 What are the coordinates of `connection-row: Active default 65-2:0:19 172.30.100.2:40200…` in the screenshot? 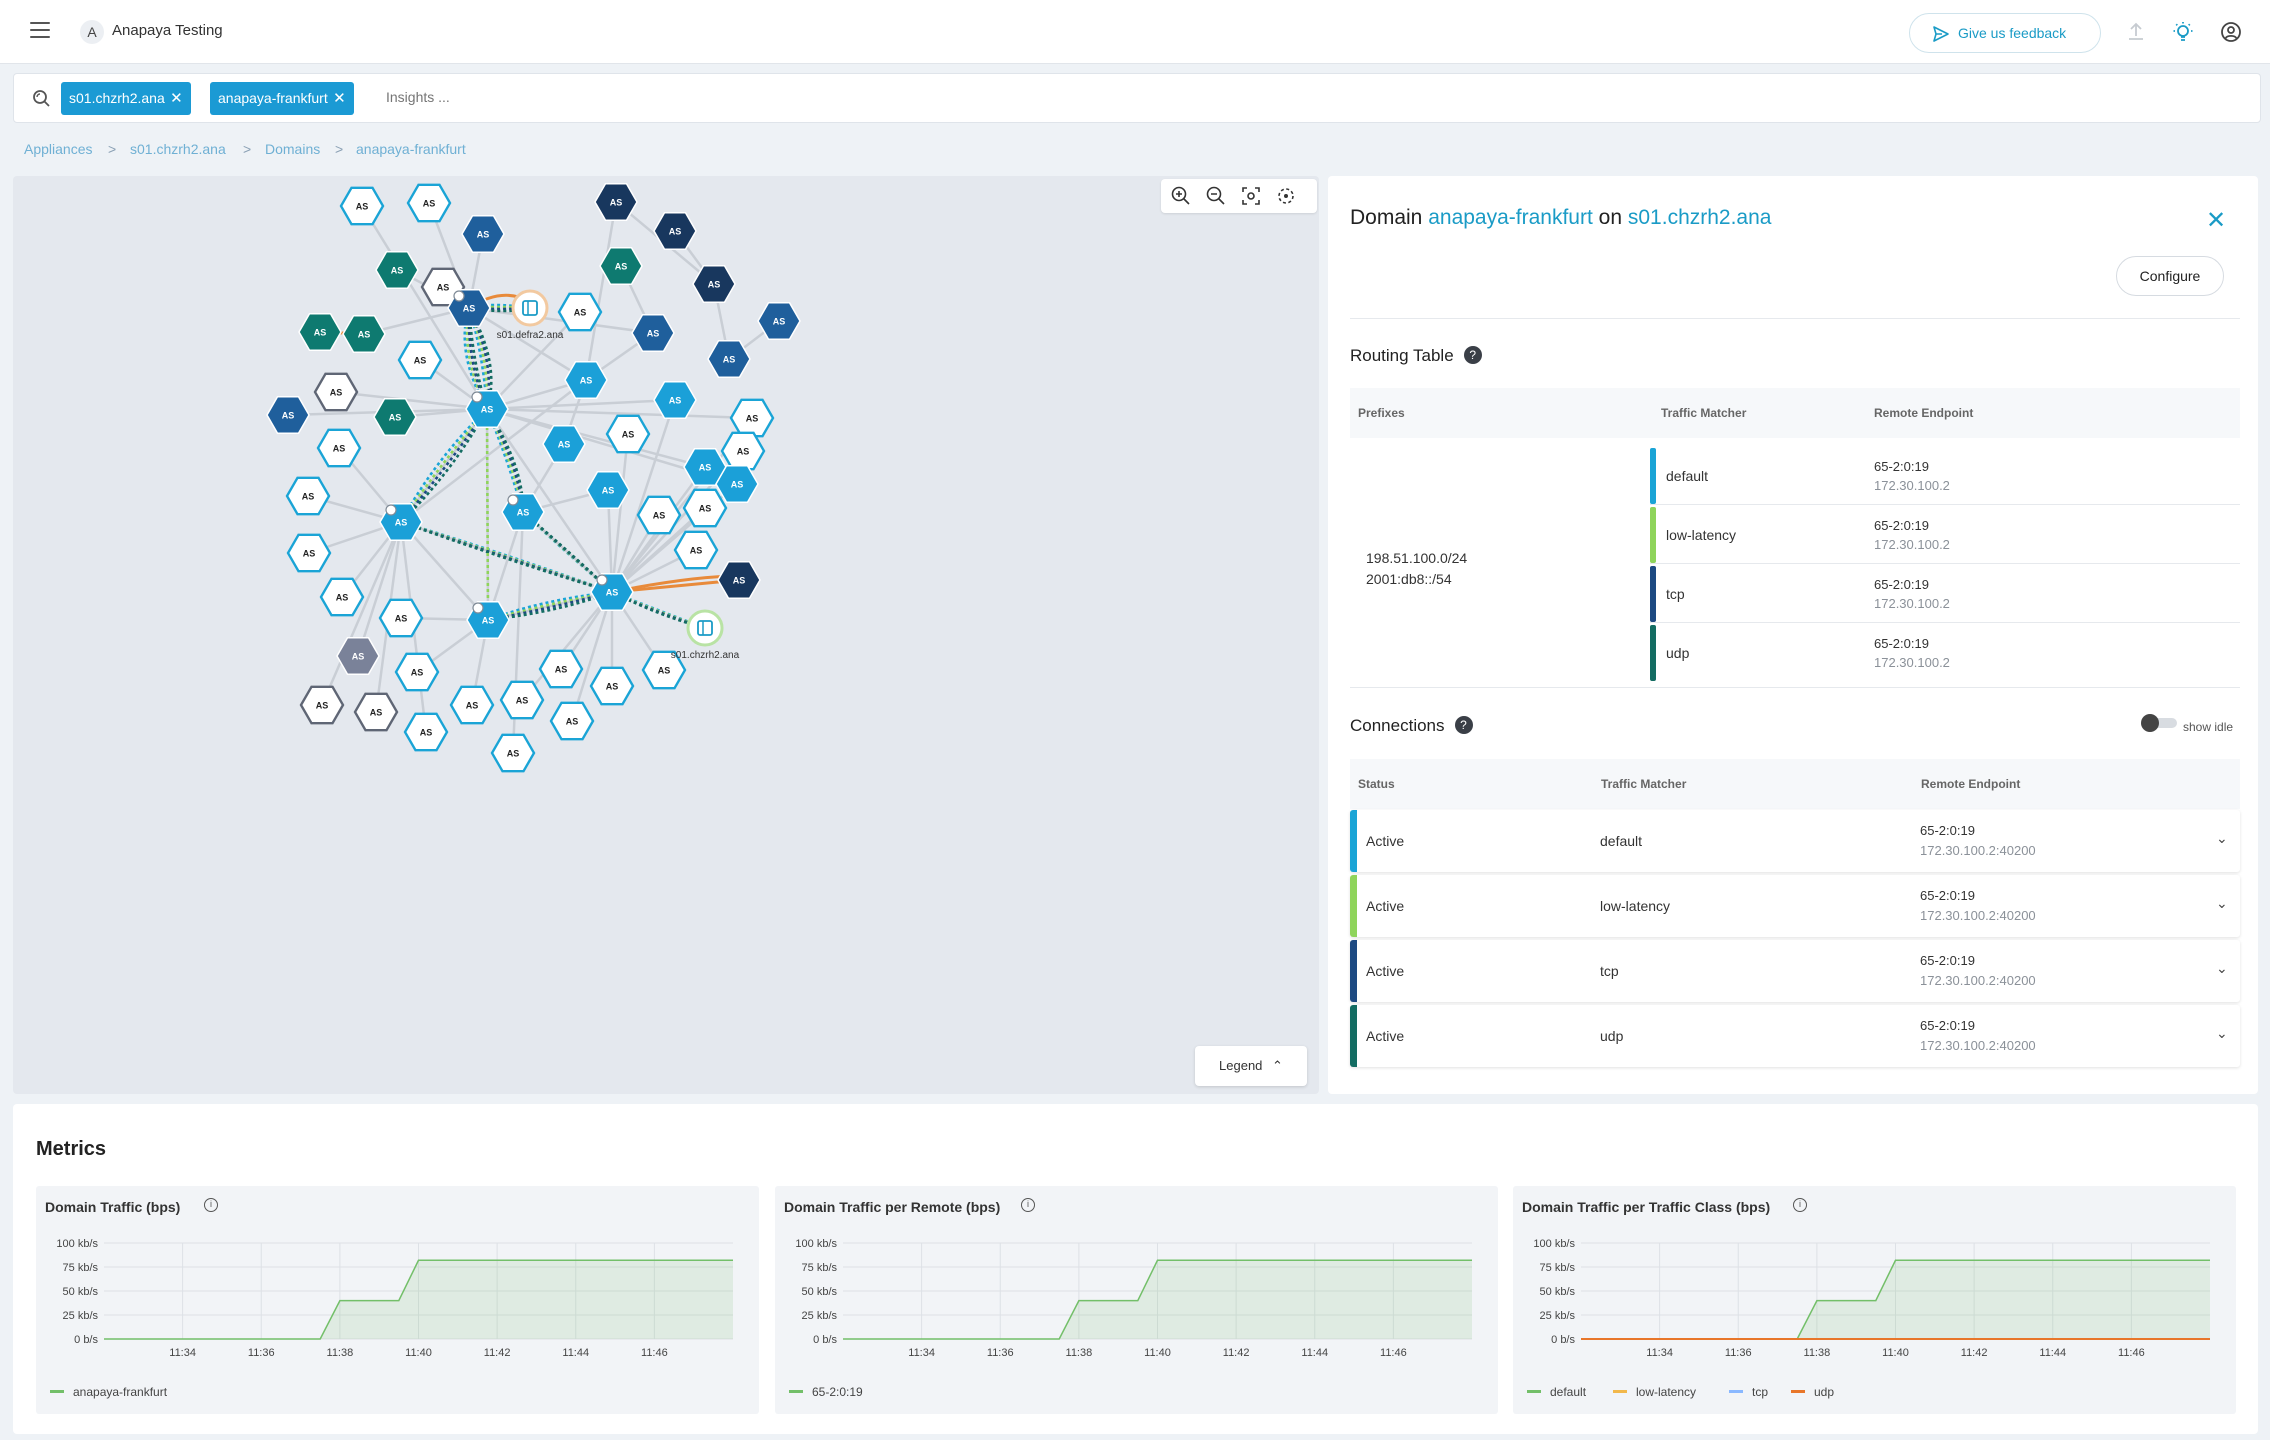 It's located at (1795, 841).